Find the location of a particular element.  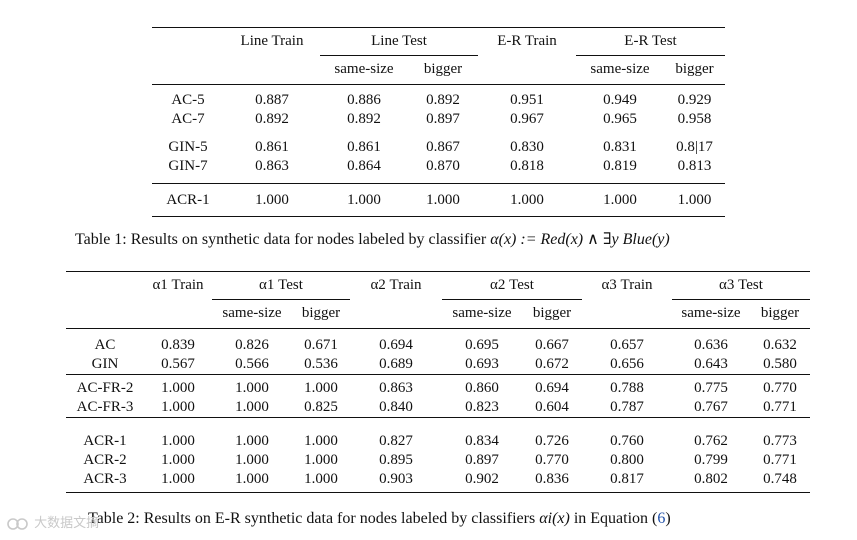

cell: 0.863 is located at coordinates (396, 388).